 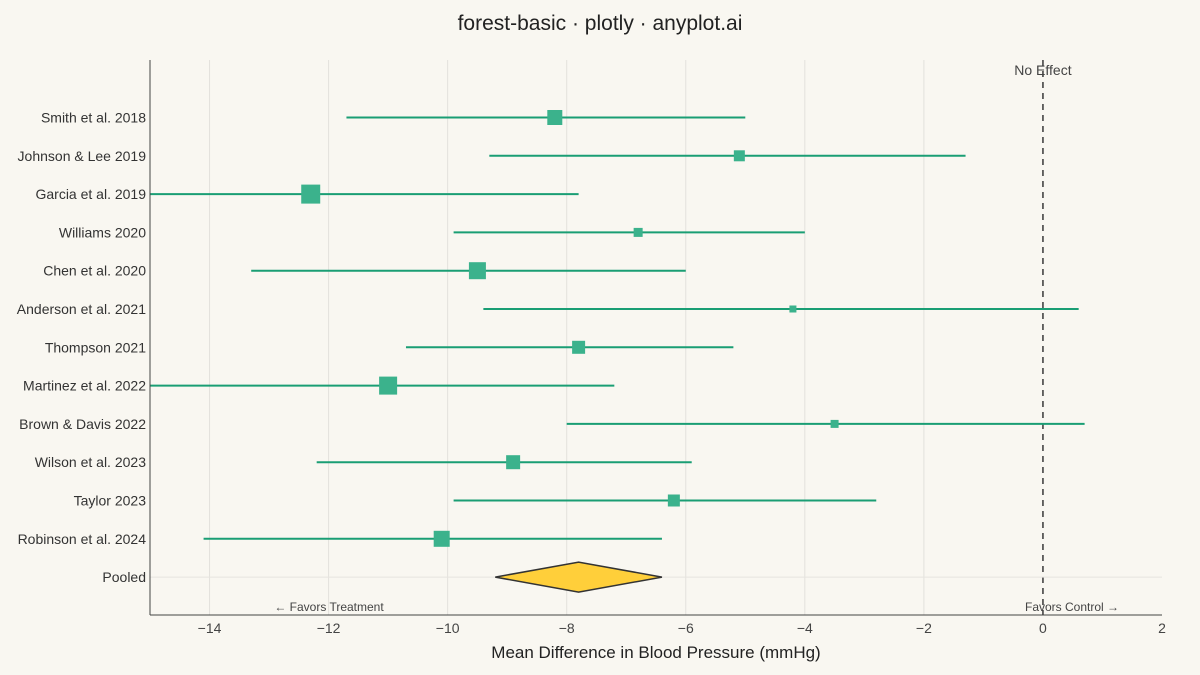 I want to click on study-row: Smith et al. 2018, so click(x=393, y=118).